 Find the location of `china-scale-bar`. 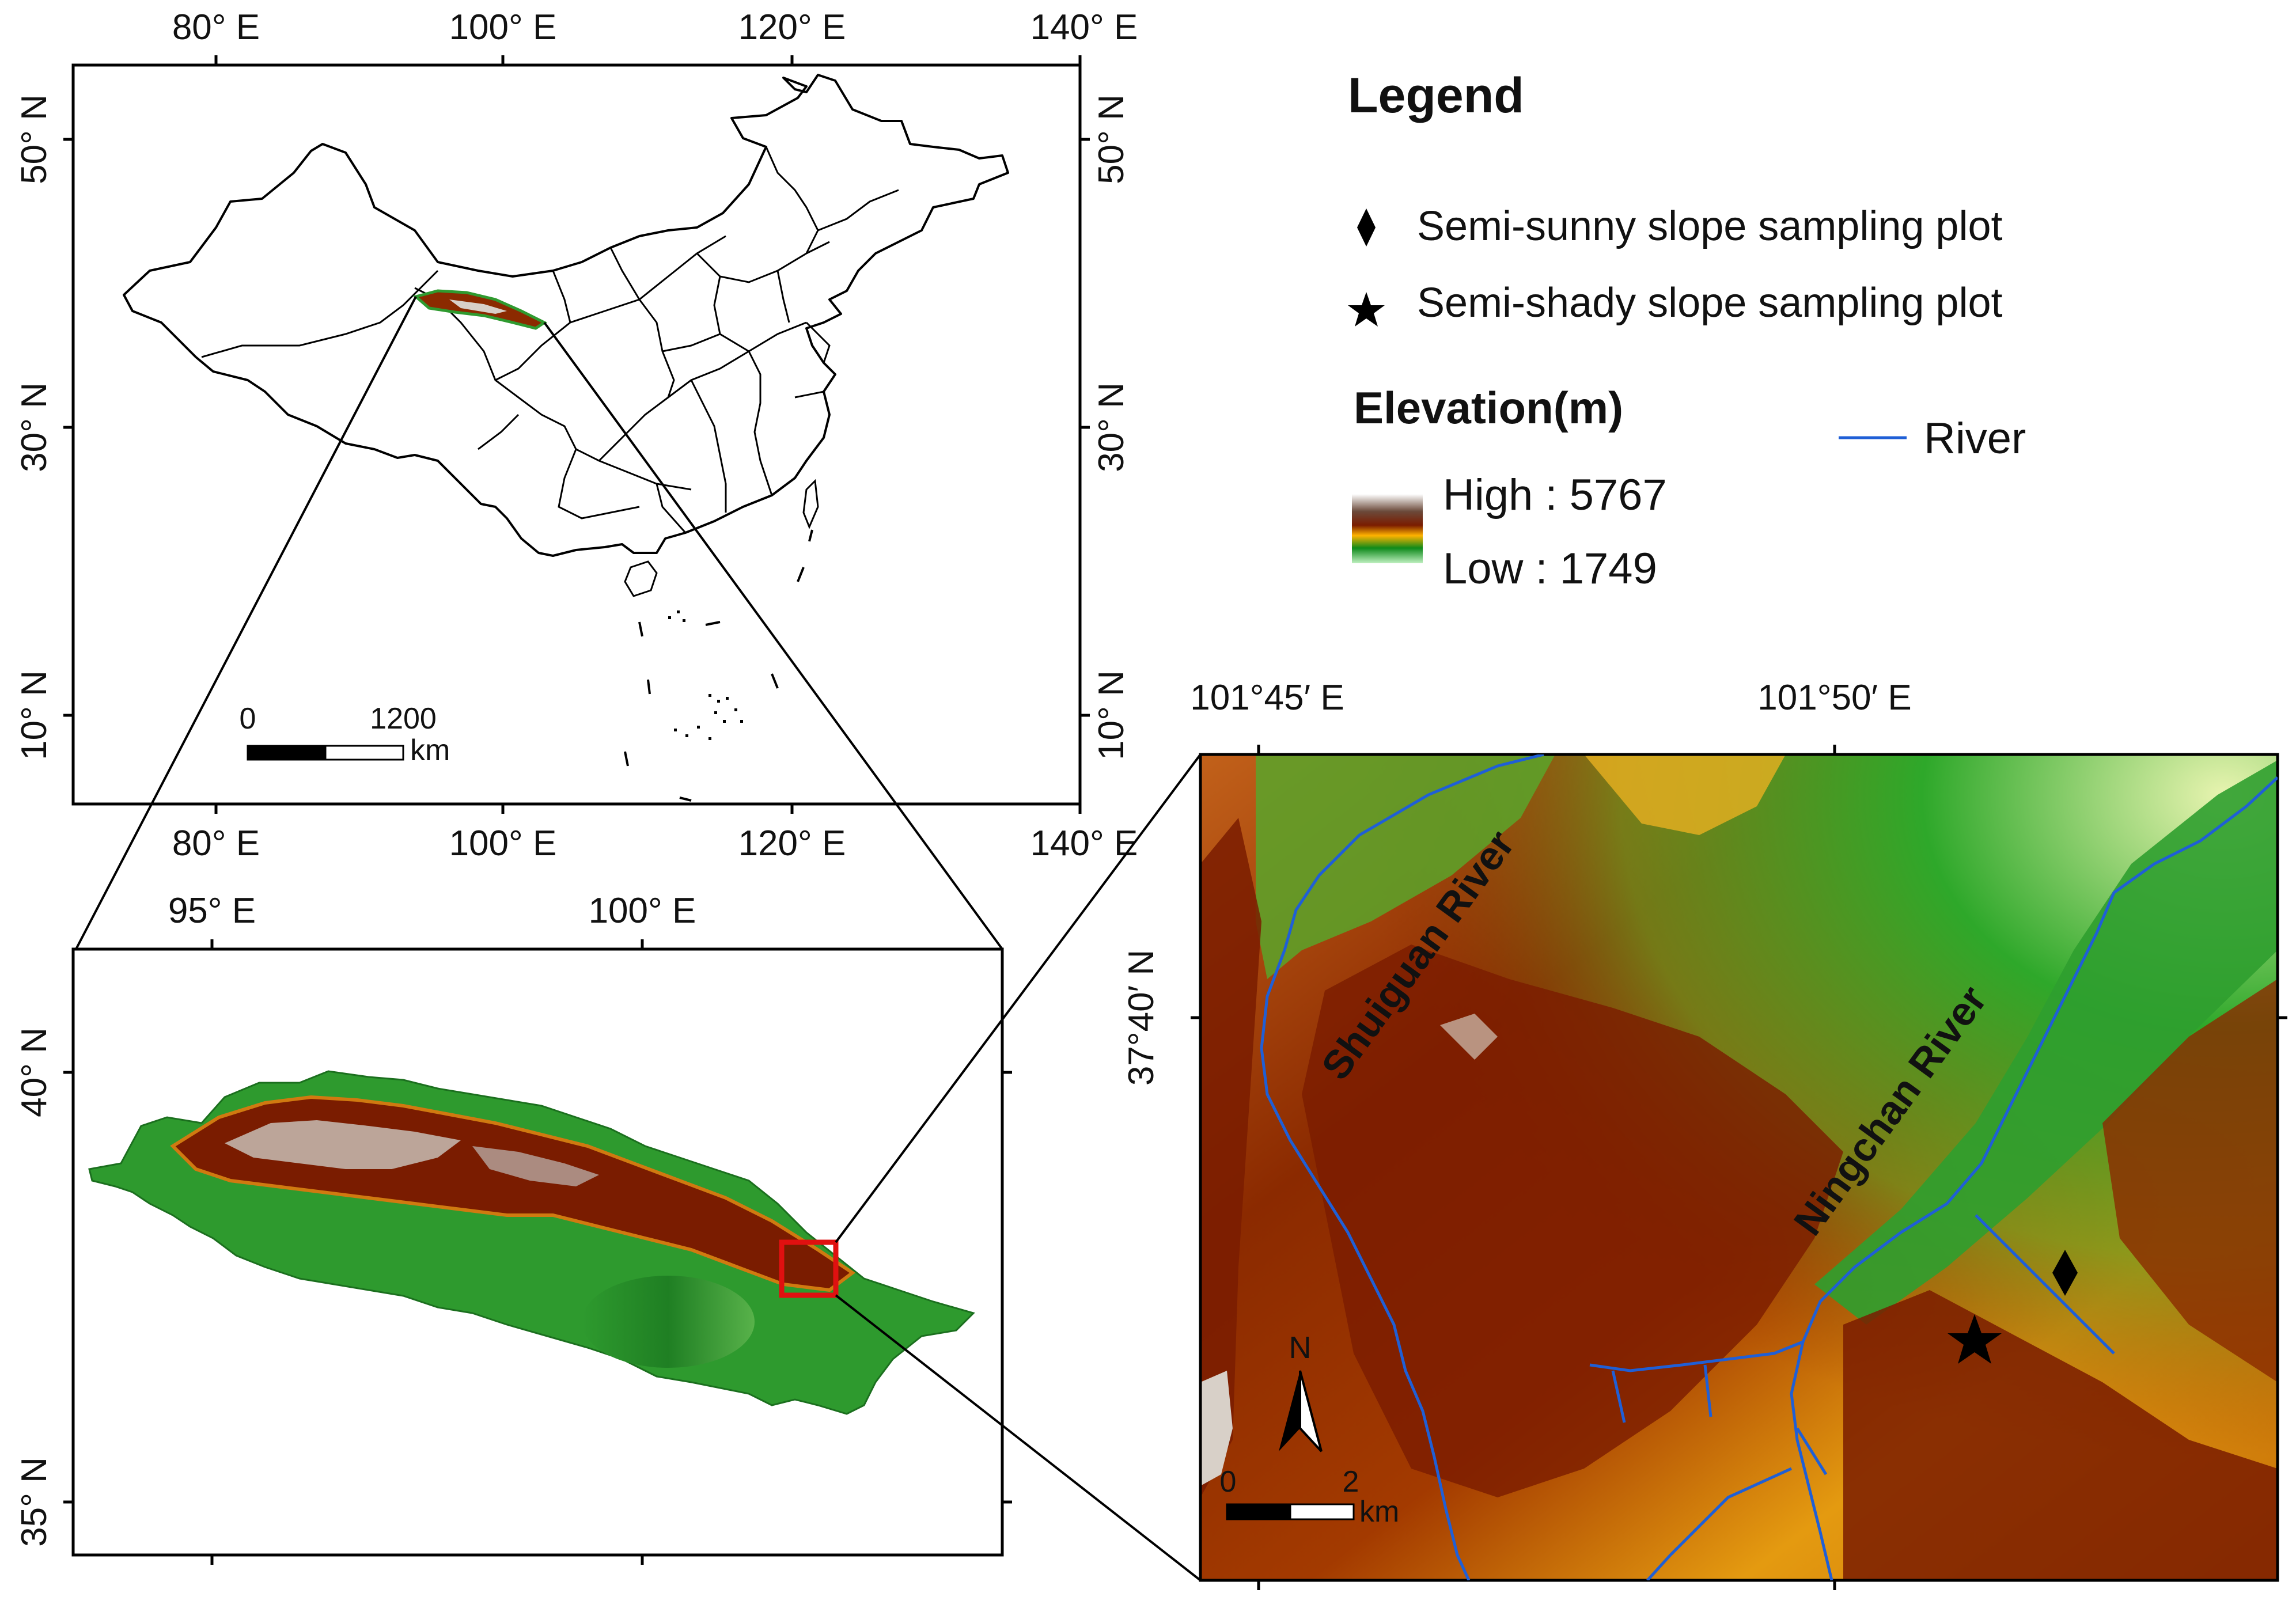

china-scale-bar is located at coordinates (325, 753).